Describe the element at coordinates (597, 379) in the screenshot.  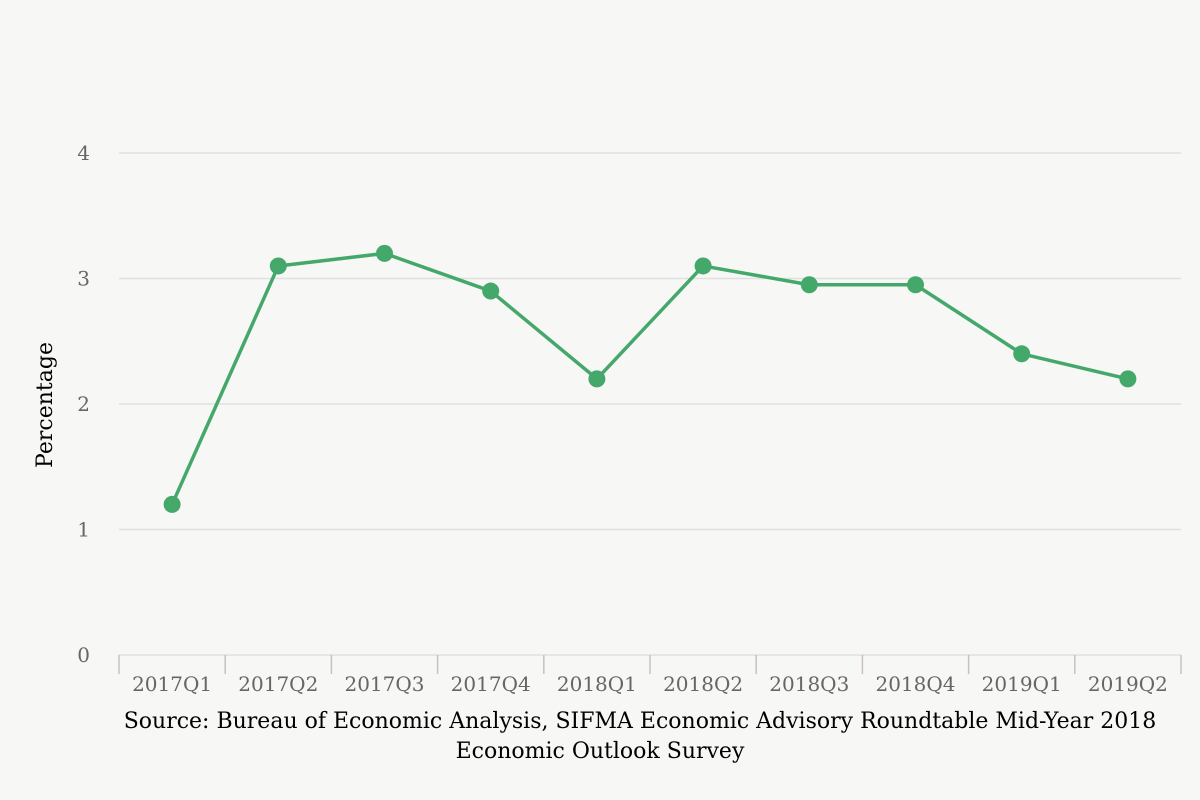
I see `data-point-2018Q1` at that location.